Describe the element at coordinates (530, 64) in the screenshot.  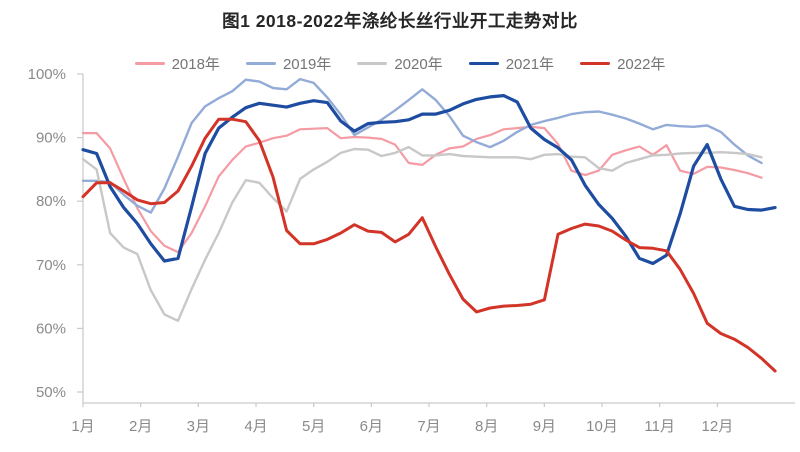
I see `legend-label: 2021年` at that location.